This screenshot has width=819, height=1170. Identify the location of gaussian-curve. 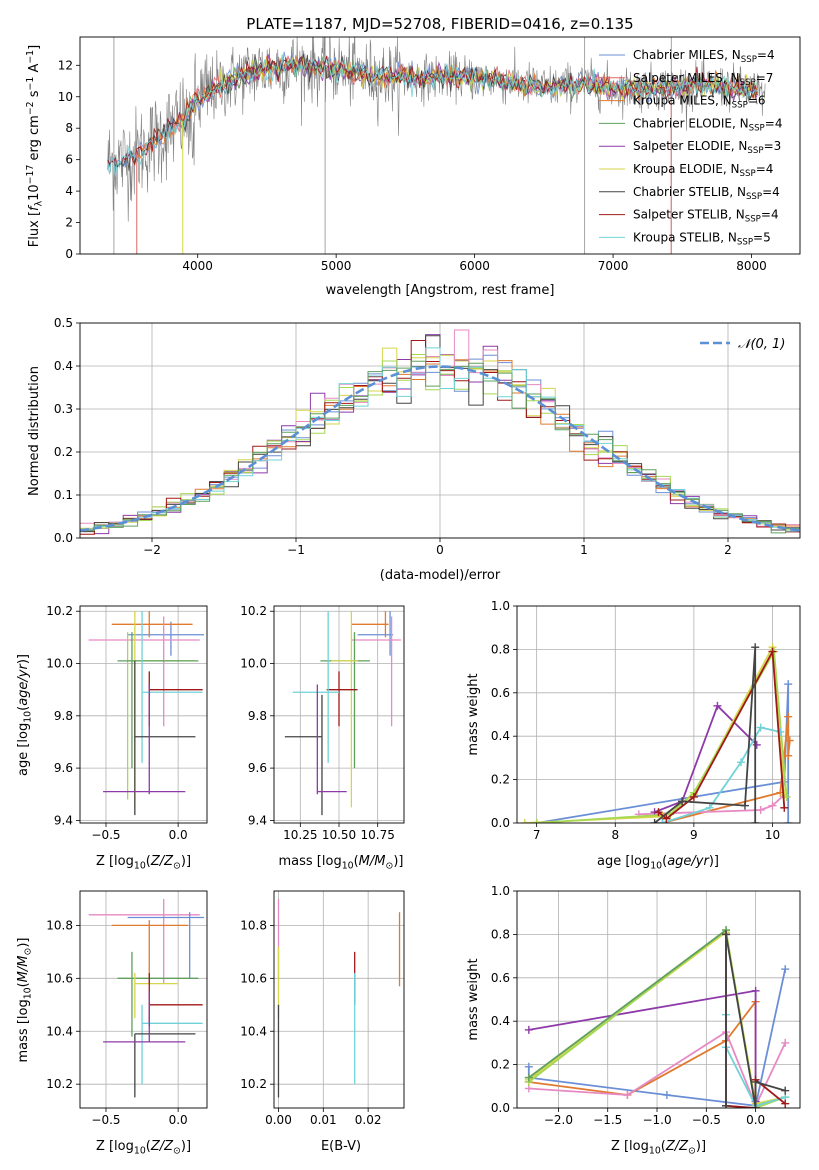
(440, 448).